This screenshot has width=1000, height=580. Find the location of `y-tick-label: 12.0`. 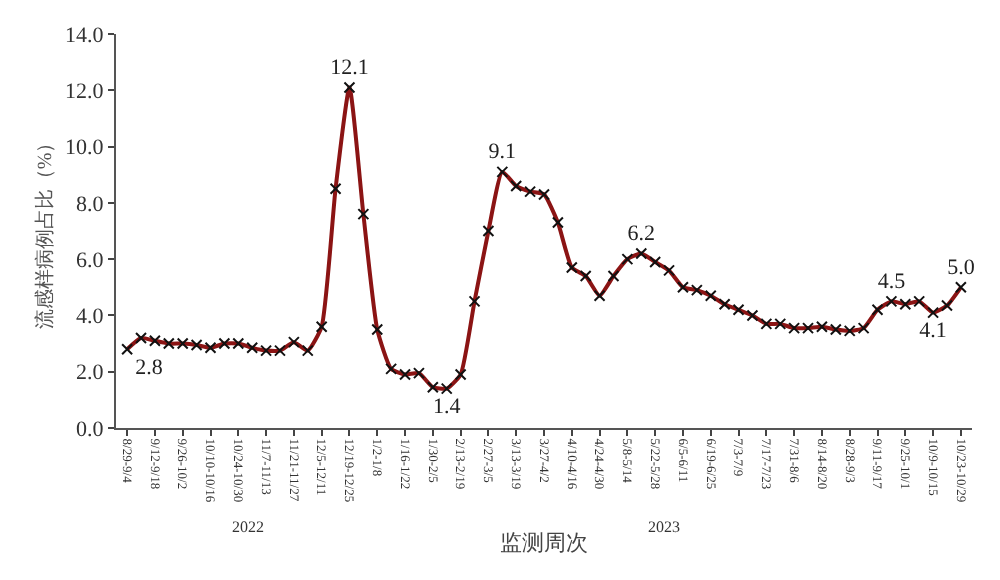

y-tick-label: 12.0 is located at coordinates (85, 91).